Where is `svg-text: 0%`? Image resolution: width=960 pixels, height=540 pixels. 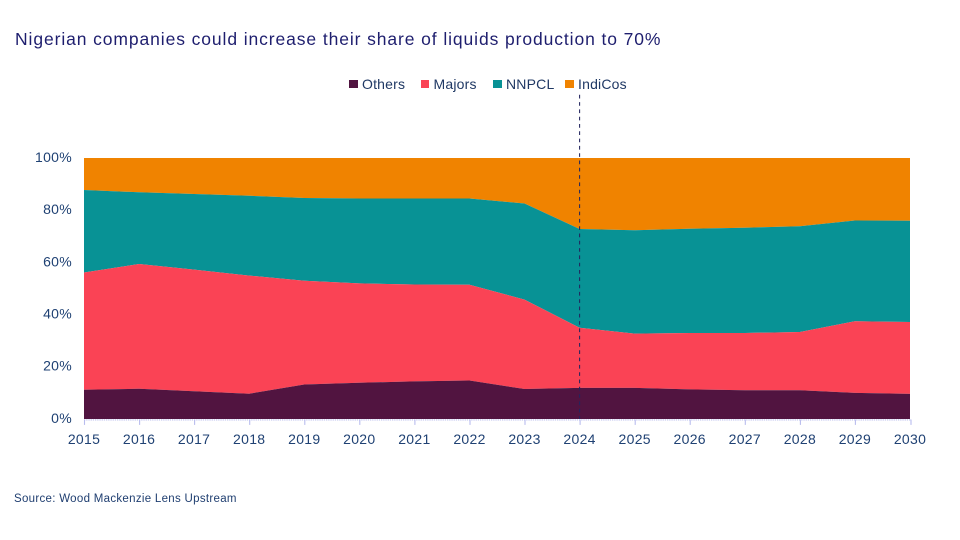
svg-text: 0% is located at coordinates (61, 418).